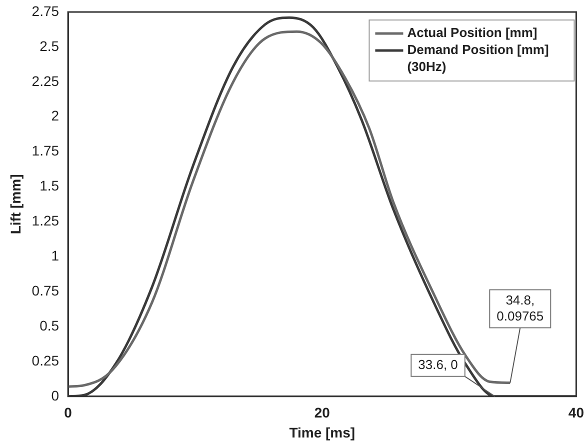 The width and height of the screenshot is (587, 442). What do you see at coordinates (15, 204) in the screenshot?
I see `y-axis-title: Lift [mm]` at bounding box center [15, 204].